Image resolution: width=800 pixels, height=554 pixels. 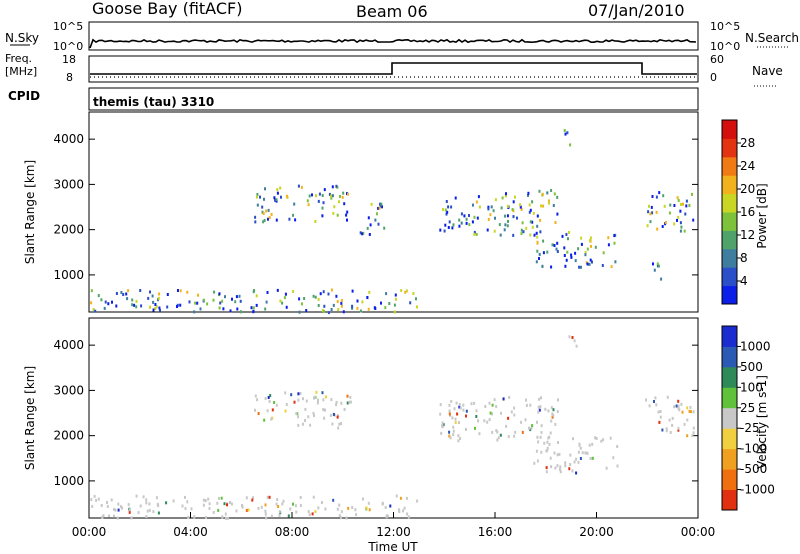 I want to click on freq-panel: Freq. [MHz] 18 8 60 0 Nave, so click(x=394, y=69).